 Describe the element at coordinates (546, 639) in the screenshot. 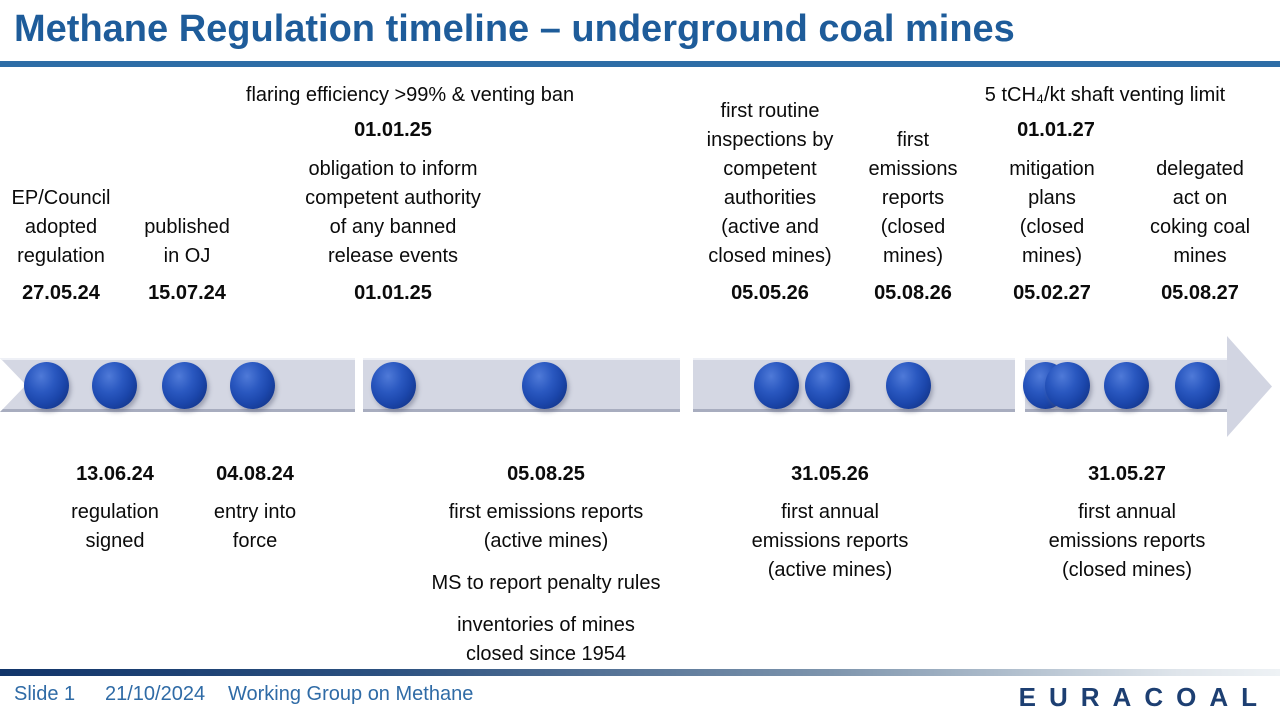

I see `event-extra-inventories: inventories of mines closed since 1954` at that location.